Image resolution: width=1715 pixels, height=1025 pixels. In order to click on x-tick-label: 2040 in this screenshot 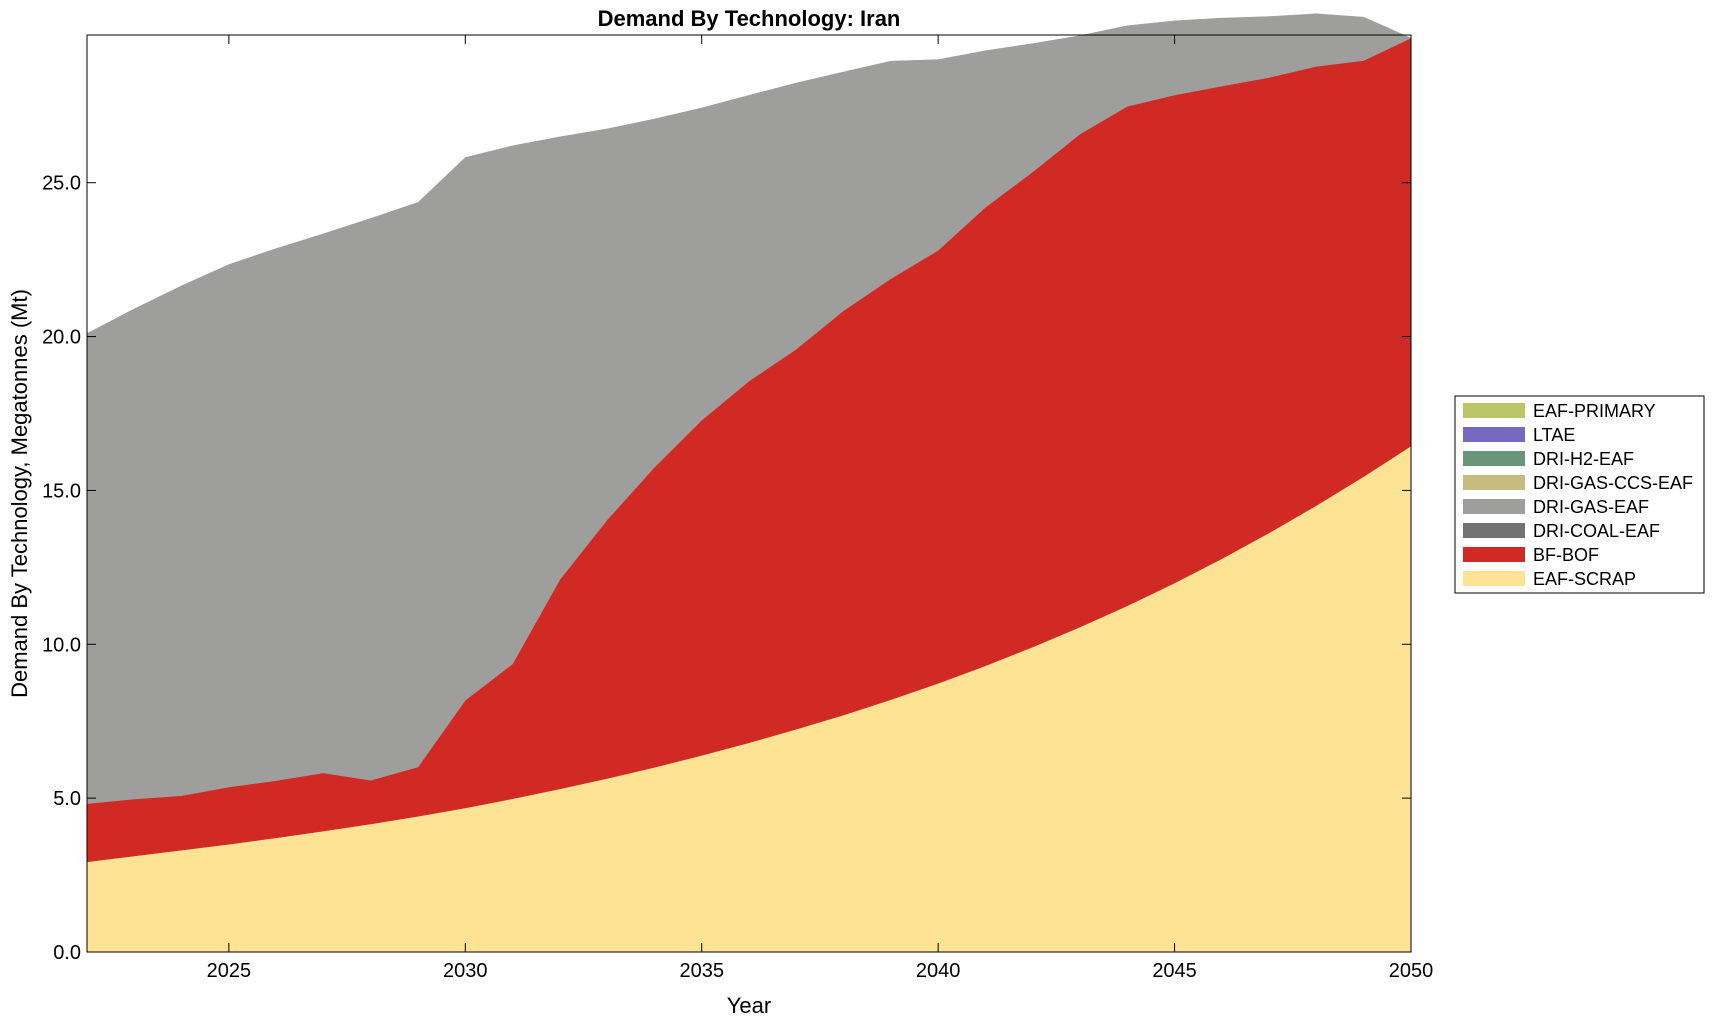, I will do `click(938, 971)`.